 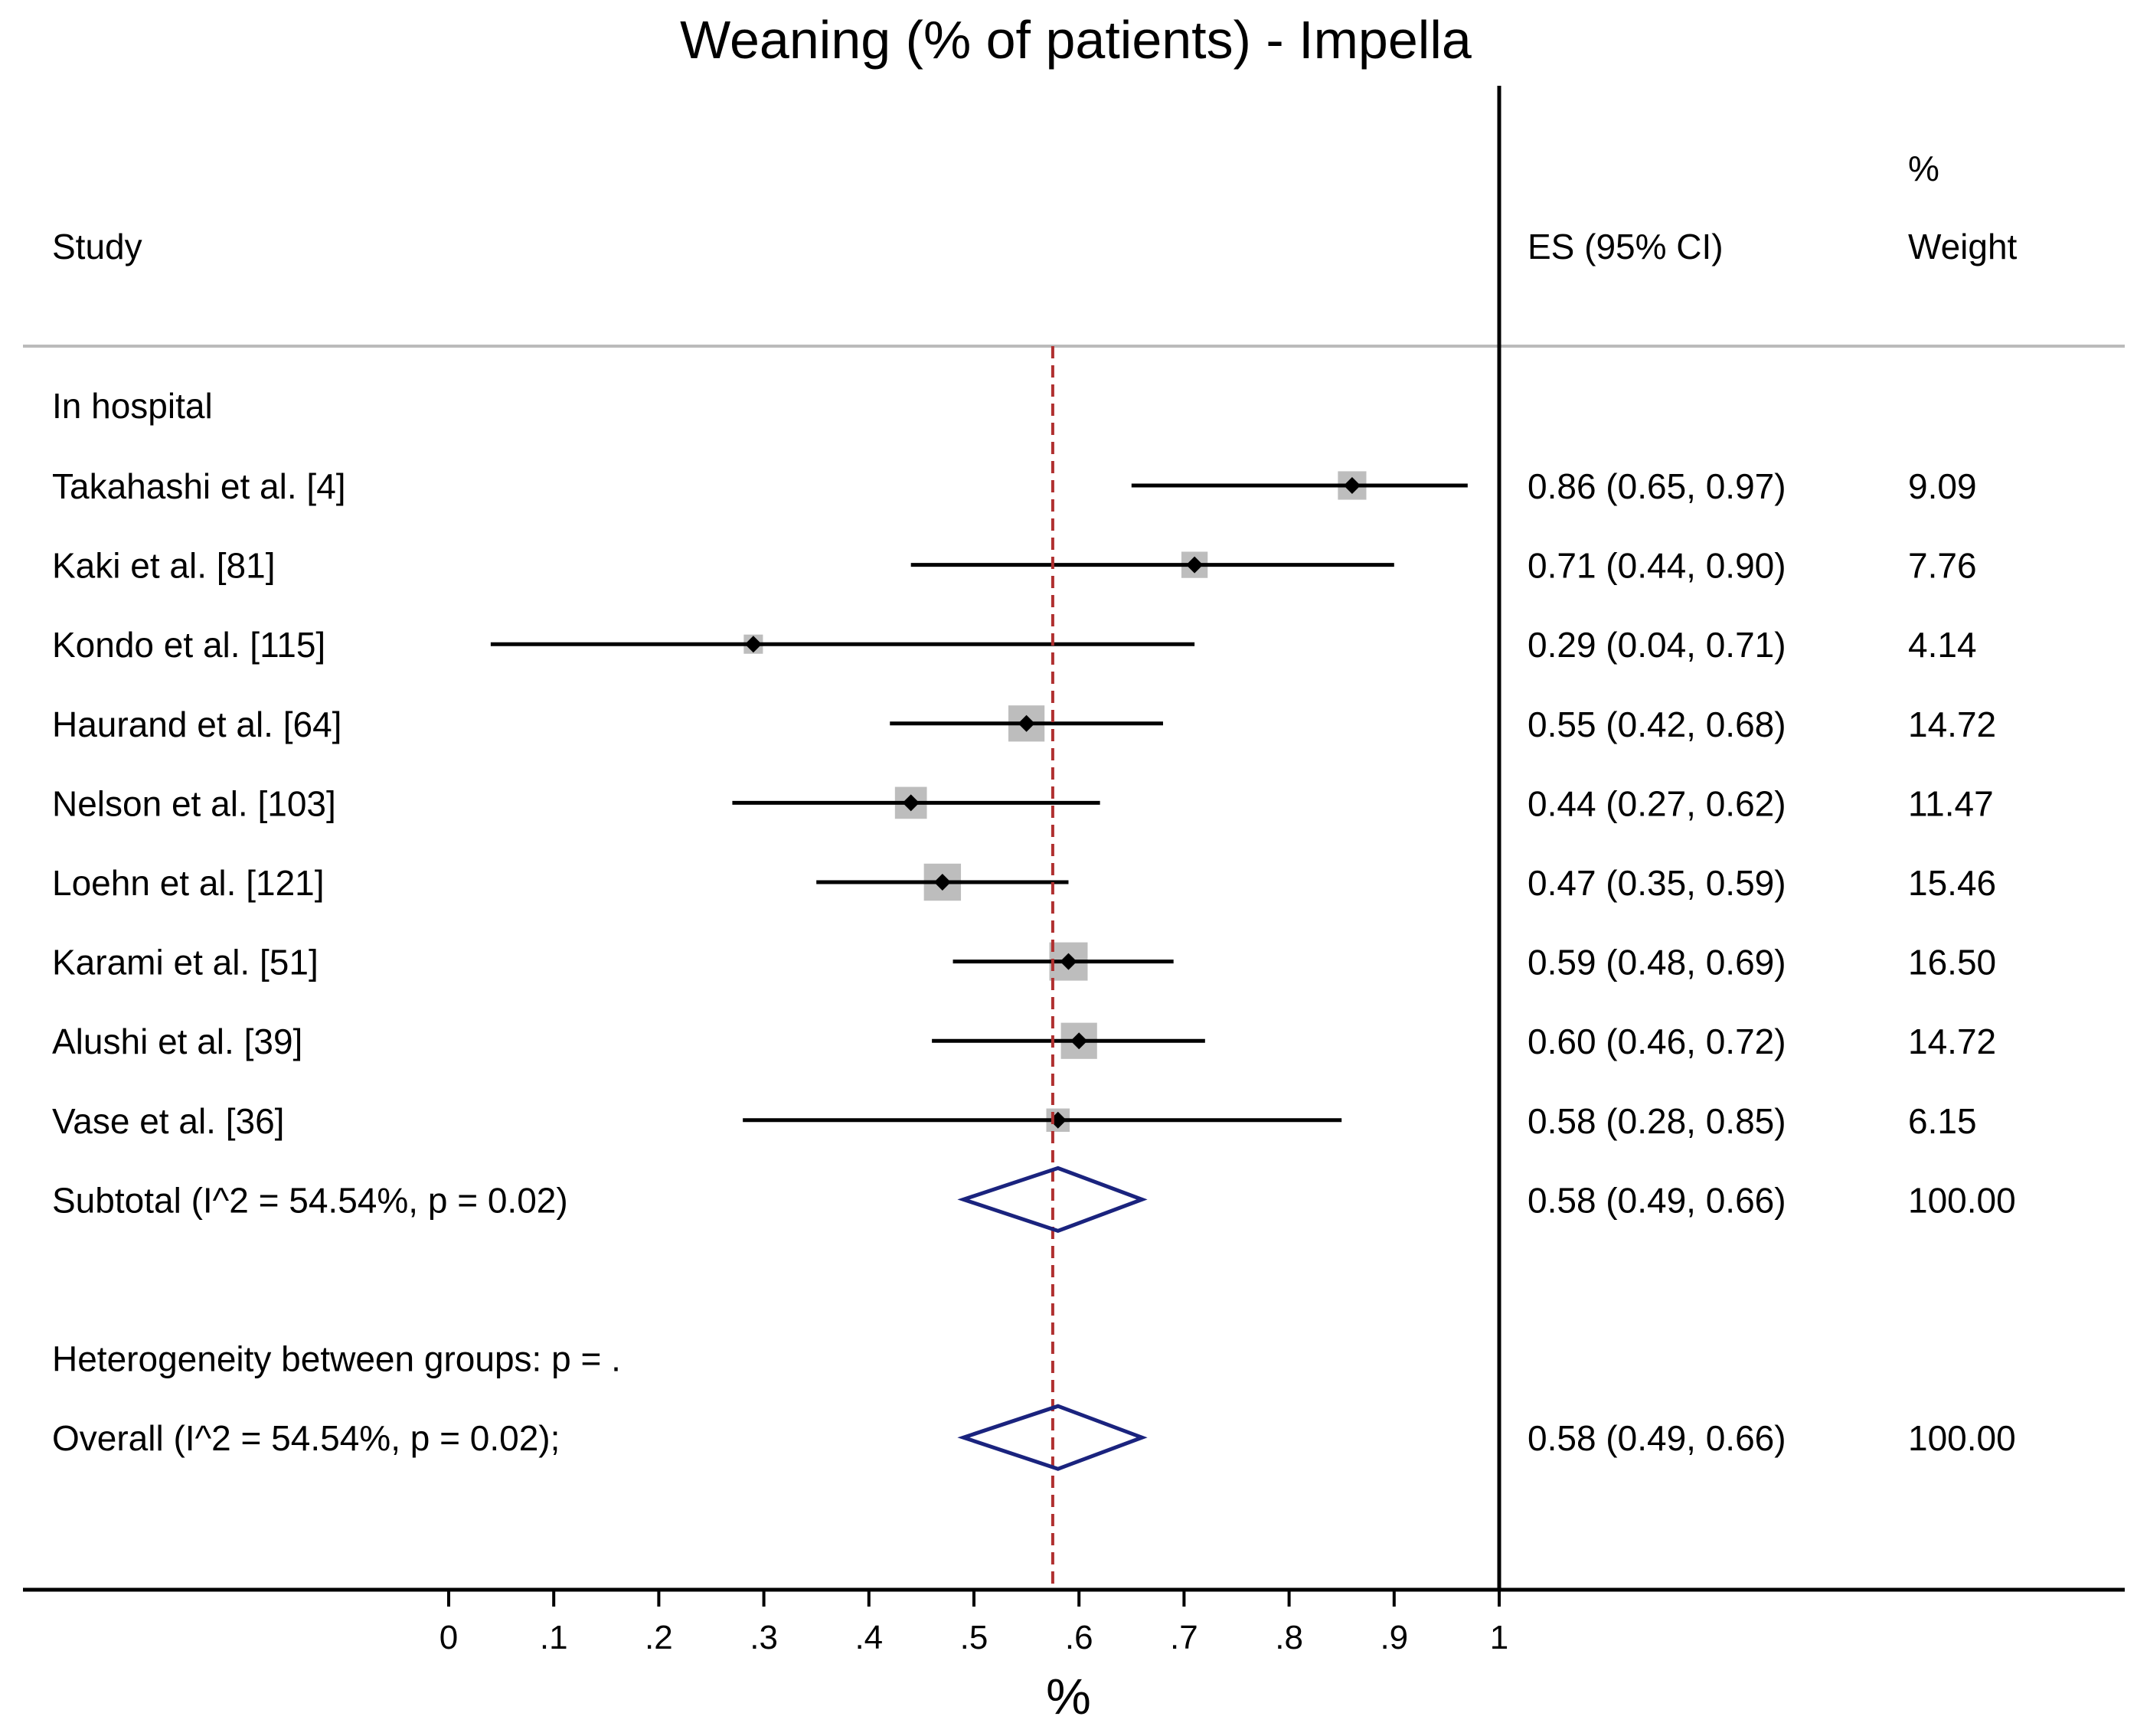 I want to click on weight-text: 6.15, so click(x=1942, y=1121).